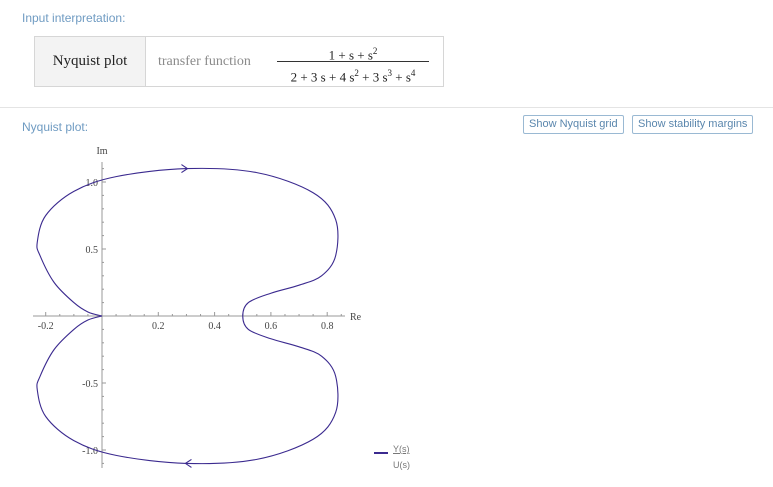 The width and height of the screenshot is (773, 487). What do you see at coordinates (55, 127) in the screenshot?
I see `nyquist-plot-label: Nyquist plot:` at bounding box center [55, 127].